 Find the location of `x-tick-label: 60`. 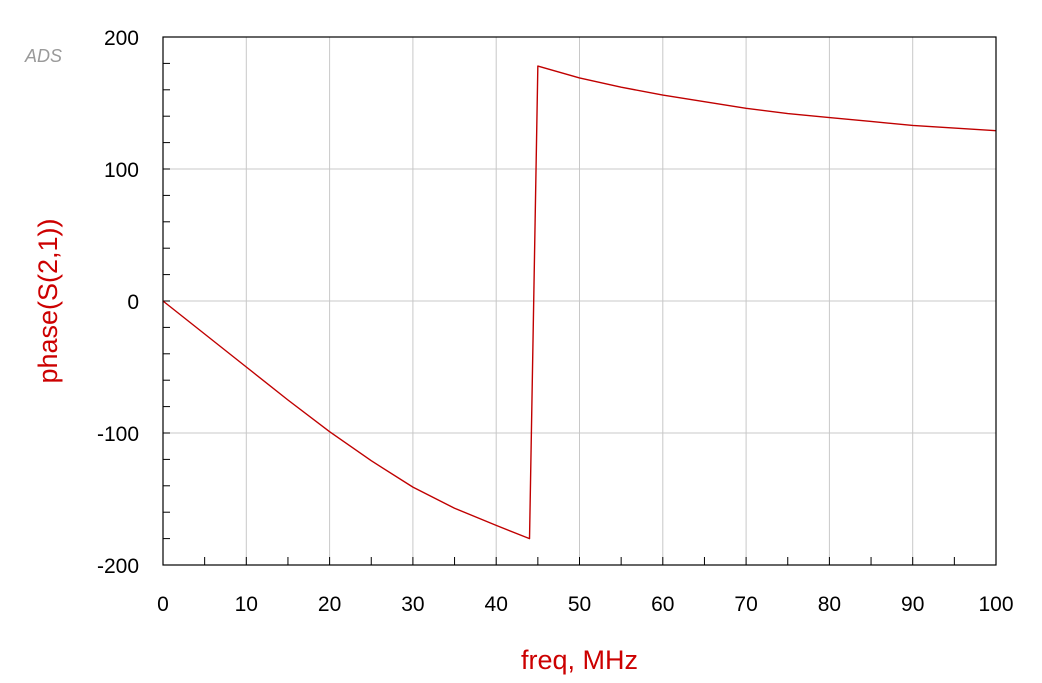

x-tick-label: 60 is located at coordinates (662, 604).